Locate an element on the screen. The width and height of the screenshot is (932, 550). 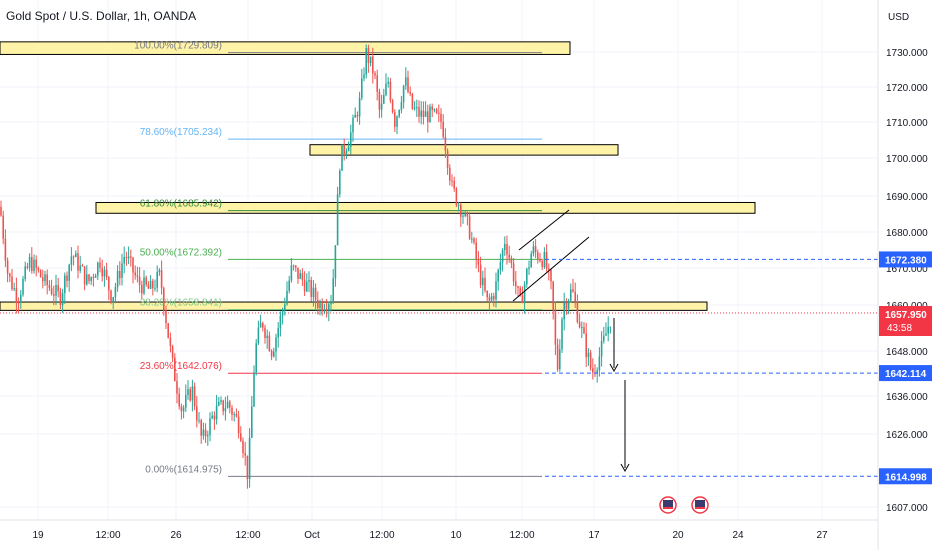
price-tick-label: 1670.000 is located at coordinates (907, 269).